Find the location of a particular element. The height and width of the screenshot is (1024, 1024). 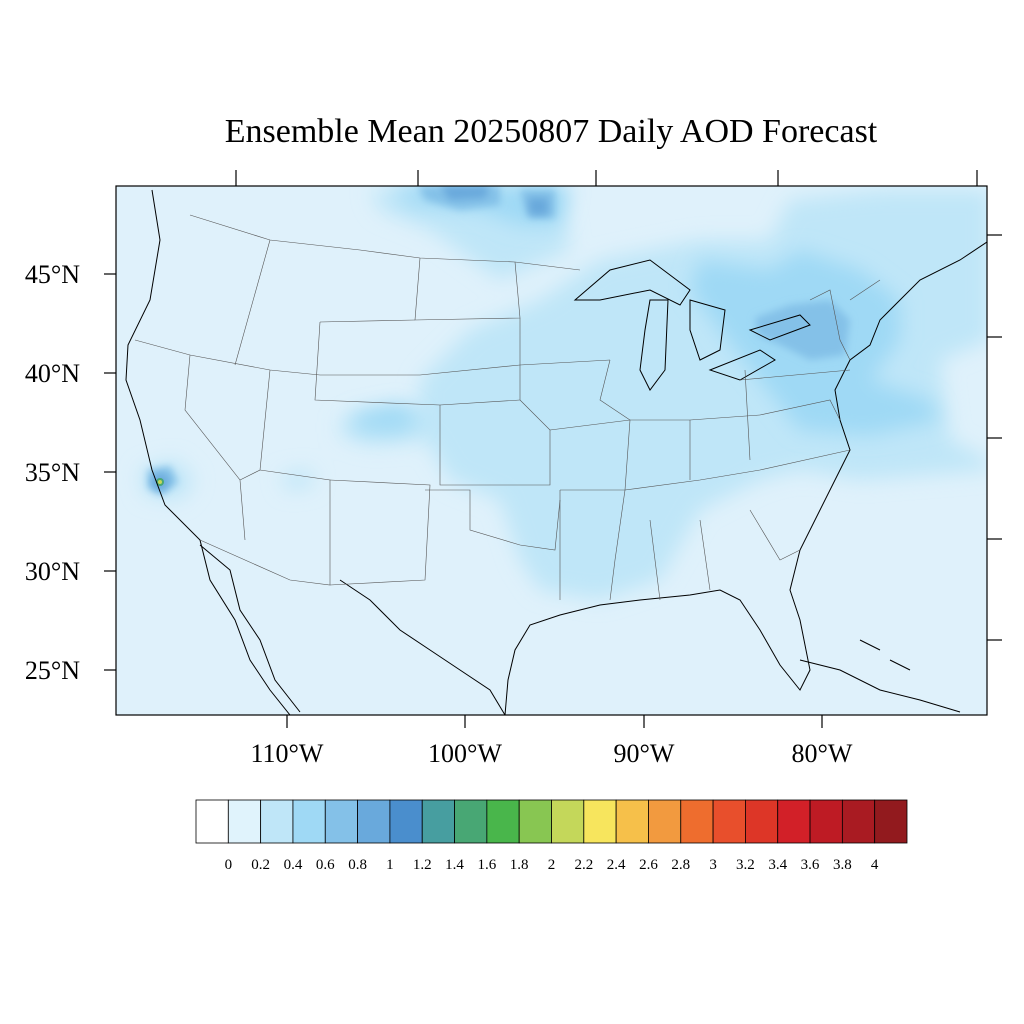

lon-label: 90°W is located at coordinates (644, 753).